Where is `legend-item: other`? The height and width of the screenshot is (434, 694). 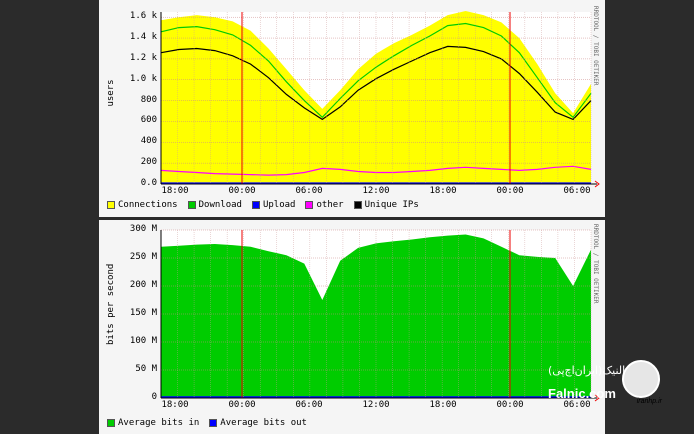
legend-item: other is located at coordinates (324, 205).